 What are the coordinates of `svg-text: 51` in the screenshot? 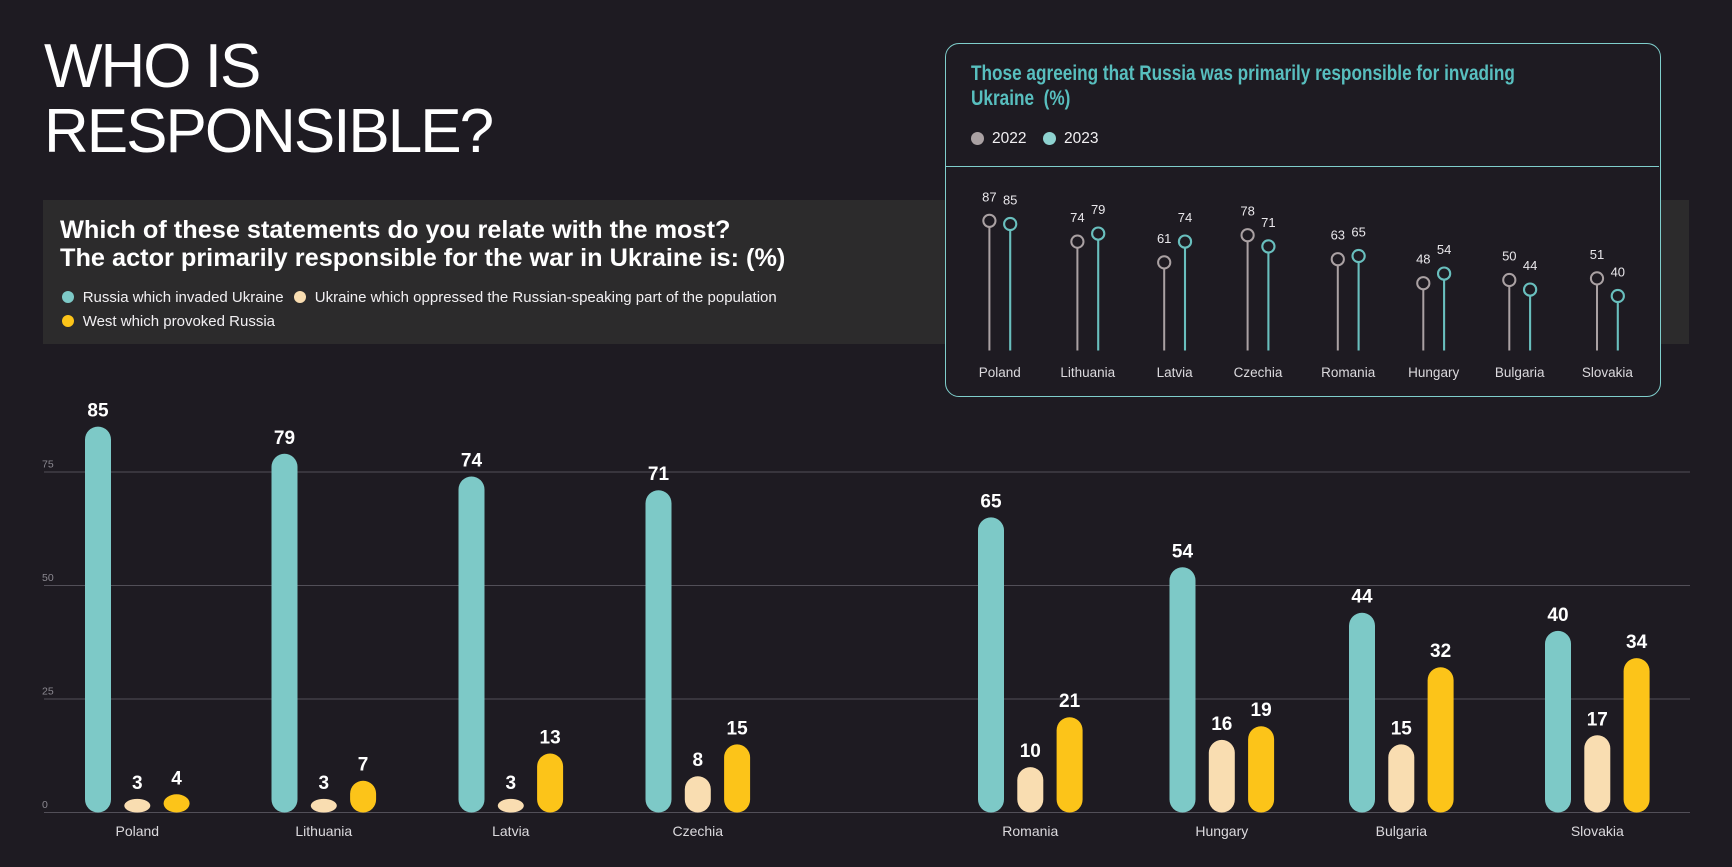 It's located at (1597, 254).